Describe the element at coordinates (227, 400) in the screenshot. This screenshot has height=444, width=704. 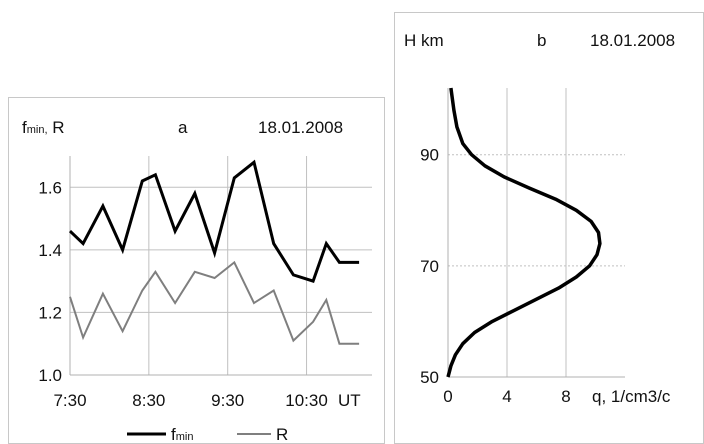
I see `panel-a-xtick-label: 9:30` at that location.